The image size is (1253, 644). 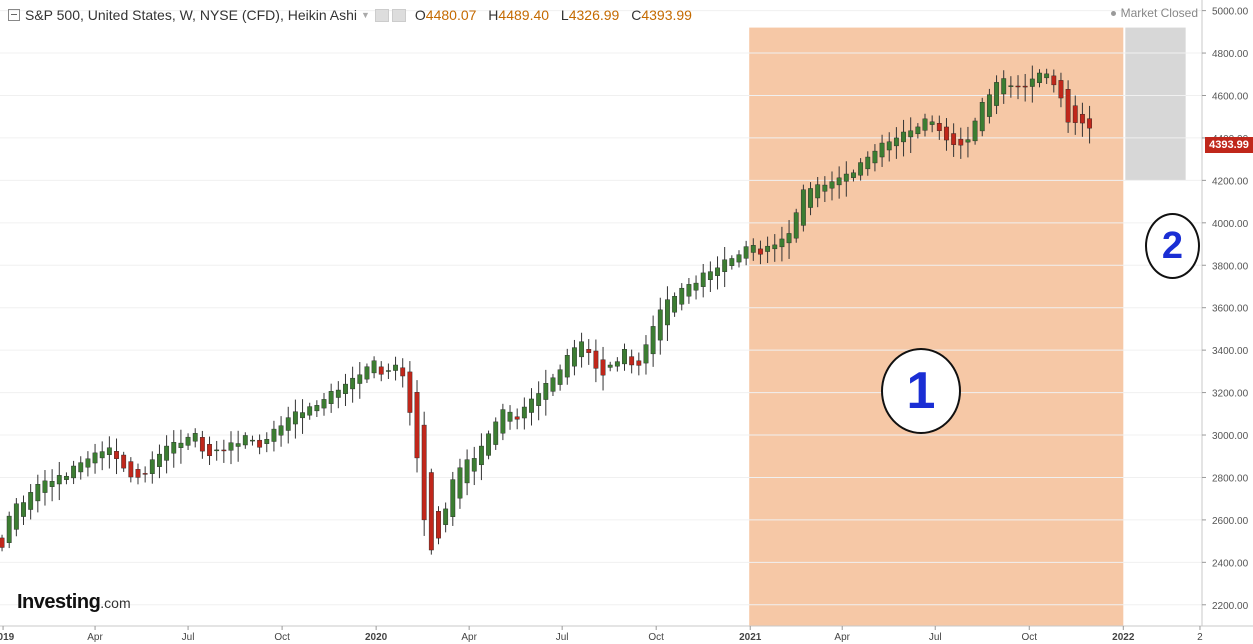 What do you see at coordinates (524, 15) in the screenshot?
I see `high-value: 4489.40` at bounding box center [524, 15].